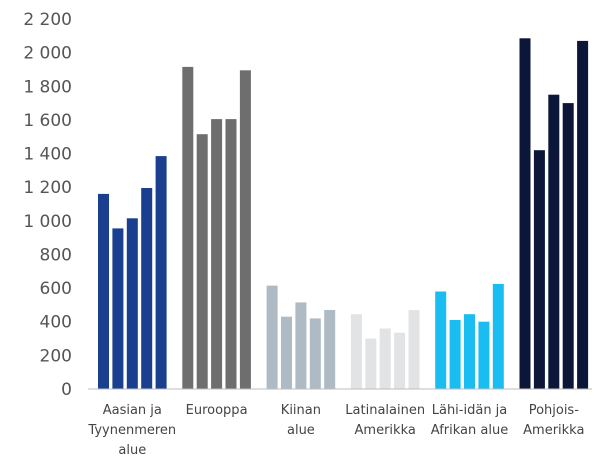  I want to click on y-tick-label: 1 000, so click(47, 222).